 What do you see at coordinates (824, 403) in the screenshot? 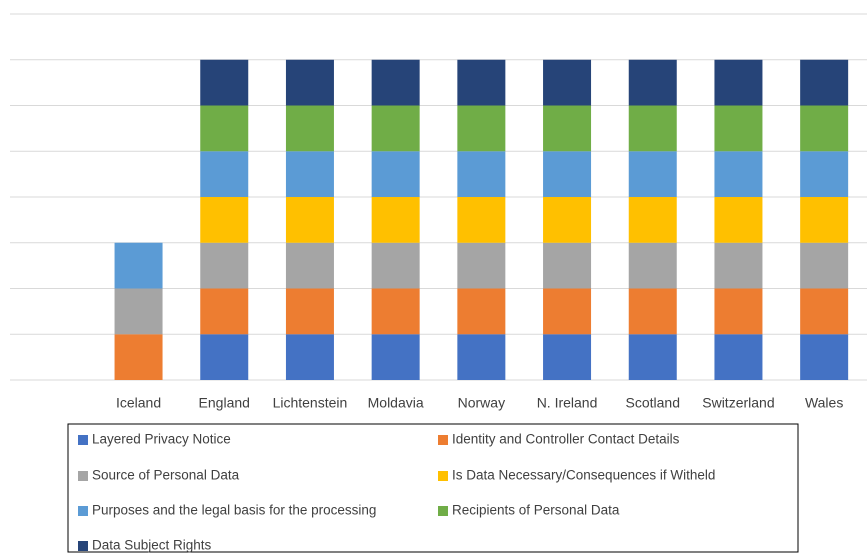
I see `x-tick-label: Wales` at bounding box center [824, 403].